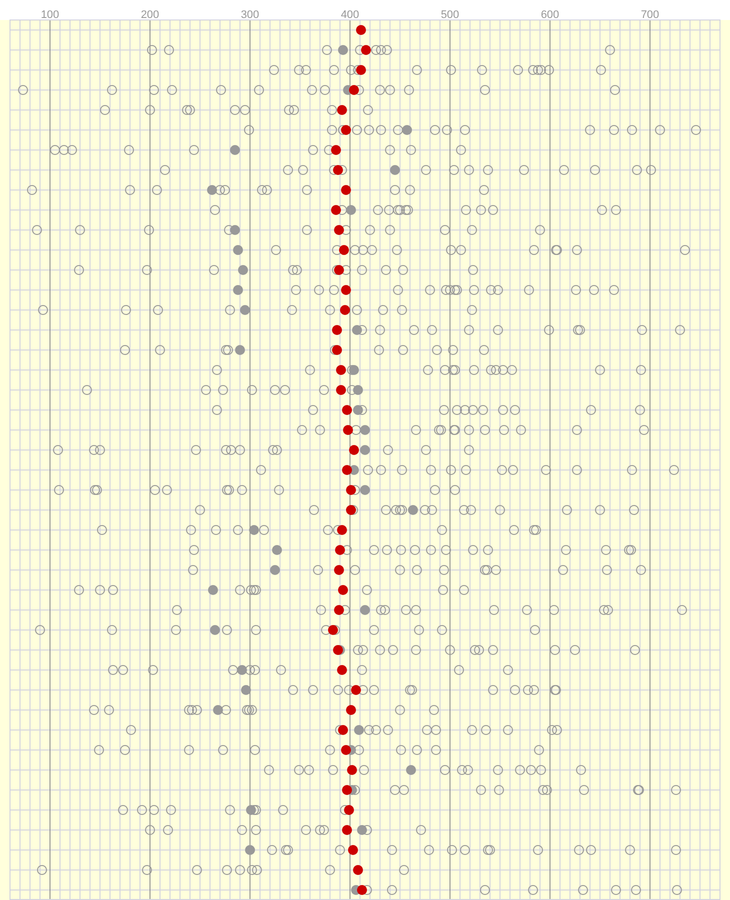 The width and height of the screenshot is (730, 900). Describe the element at coordinates (150, 15) in the screenshot. I see `x-tick-label: 200` at that location.